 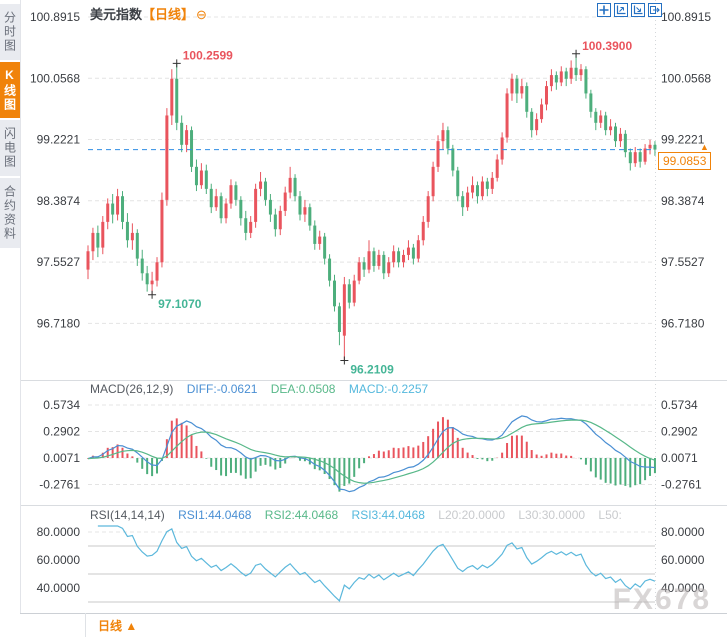 I want to click on chart-title: 美元指数【日线】 ⊖, so click(x=148, y=13).